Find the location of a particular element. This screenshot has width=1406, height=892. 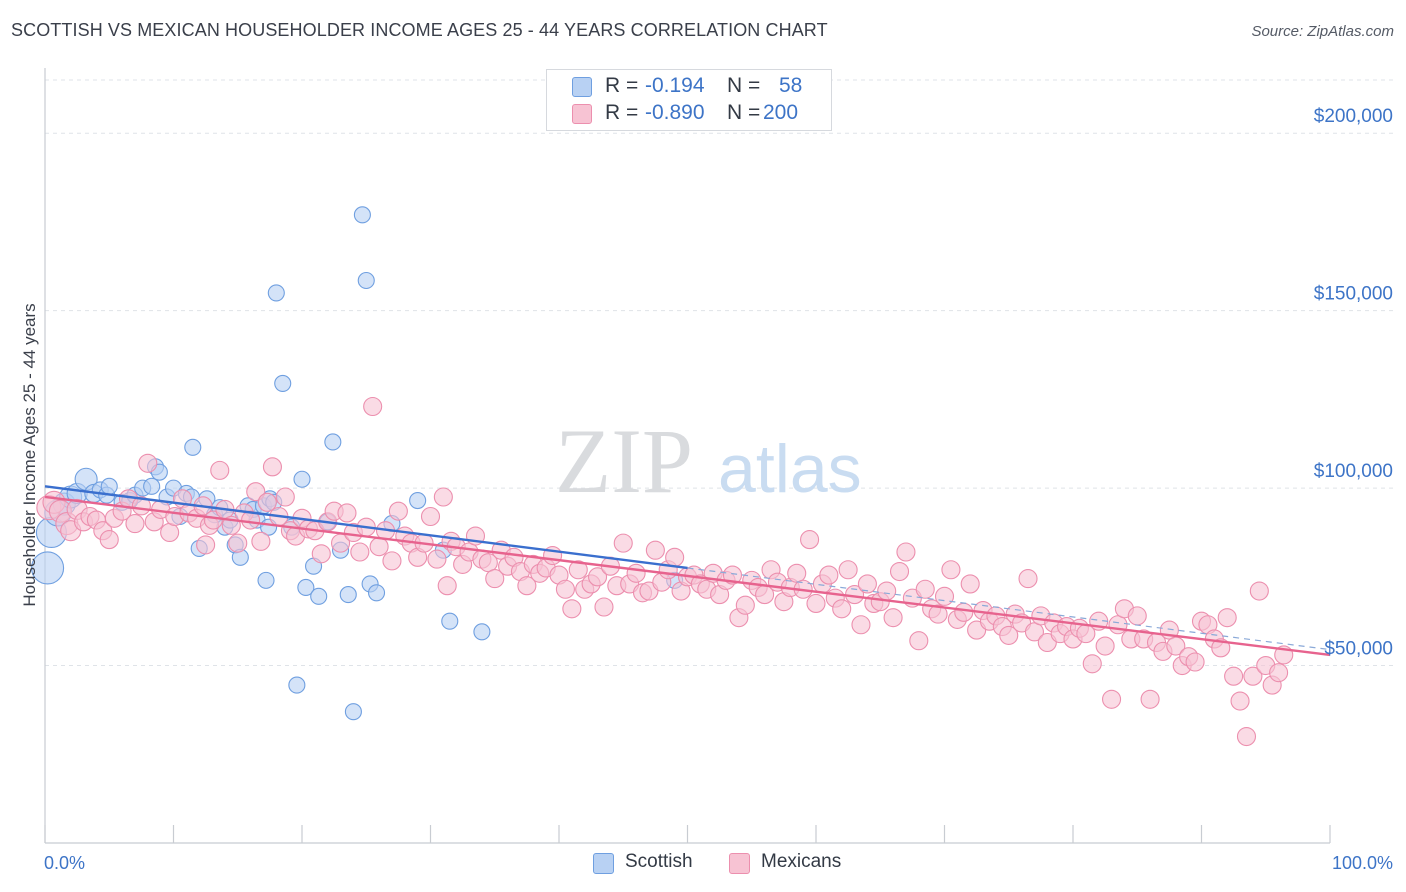

source-note: Source: ZipAtlas.com is located at coordinates (1322, 31).